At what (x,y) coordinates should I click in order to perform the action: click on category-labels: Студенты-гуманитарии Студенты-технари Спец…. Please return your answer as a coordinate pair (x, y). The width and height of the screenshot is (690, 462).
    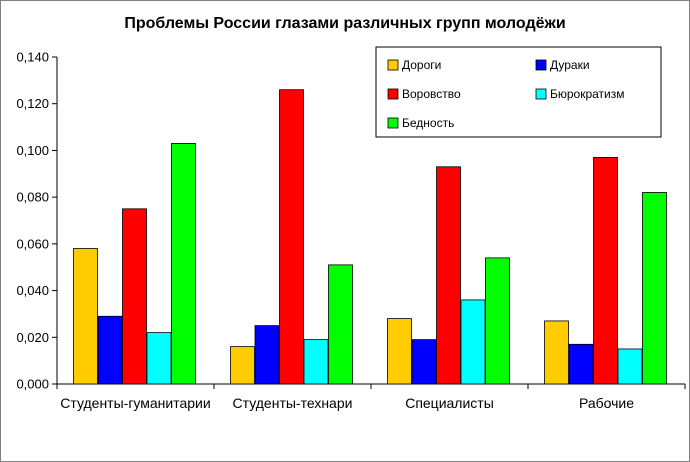
    Looking at the image, I should click on (347, 403).